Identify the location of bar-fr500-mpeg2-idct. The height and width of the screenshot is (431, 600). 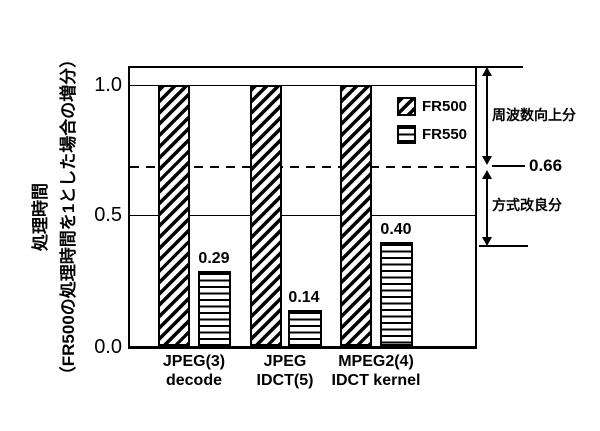
(356, 215).